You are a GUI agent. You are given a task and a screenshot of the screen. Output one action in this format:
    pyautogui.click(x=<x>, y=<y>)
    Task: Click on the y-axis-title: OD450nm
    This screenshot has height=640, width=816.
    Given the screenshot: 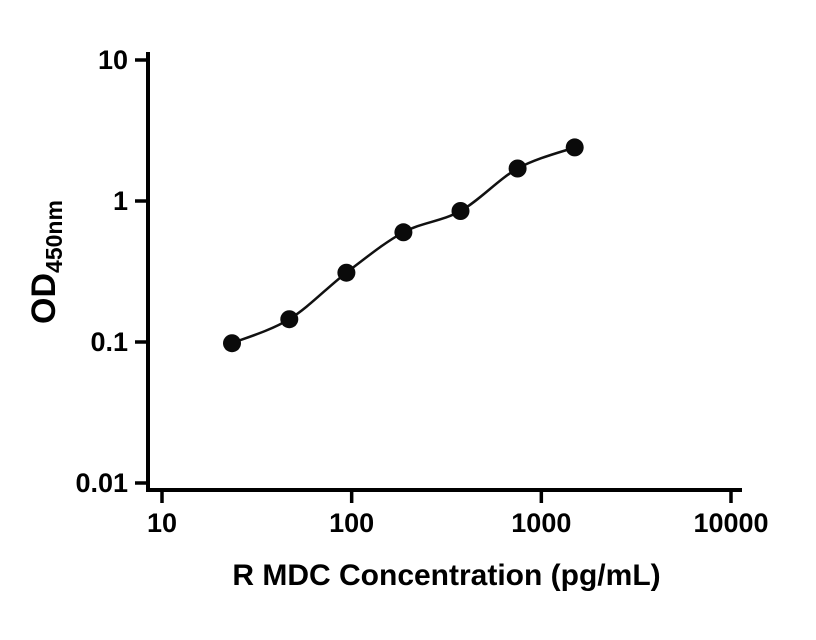 What is the action you would take?
    pyautogui.click(x=46, y=262)
    